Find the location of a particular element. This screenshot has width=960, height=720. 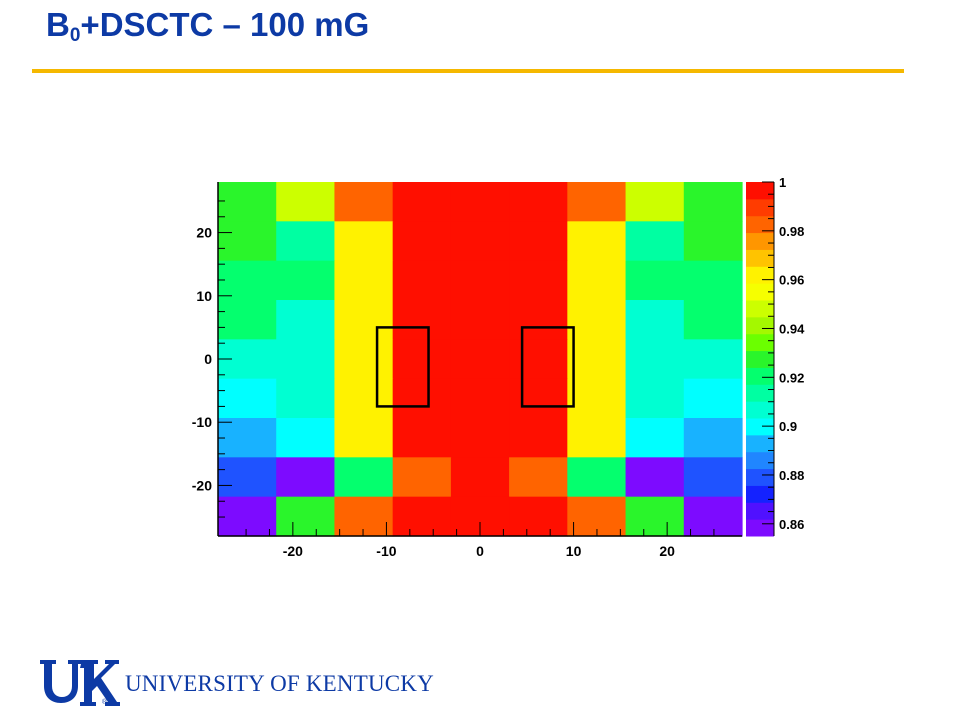

x-tick-label: 0 is located at coordinates (480, 551).